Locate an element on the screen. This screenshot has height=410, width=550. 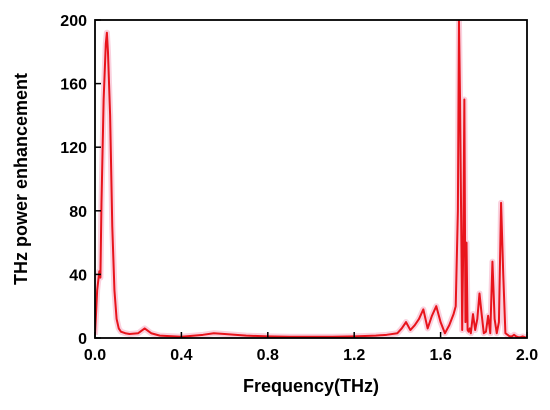
x-tick-label: 0.0 is located at coordinates (95, 355).